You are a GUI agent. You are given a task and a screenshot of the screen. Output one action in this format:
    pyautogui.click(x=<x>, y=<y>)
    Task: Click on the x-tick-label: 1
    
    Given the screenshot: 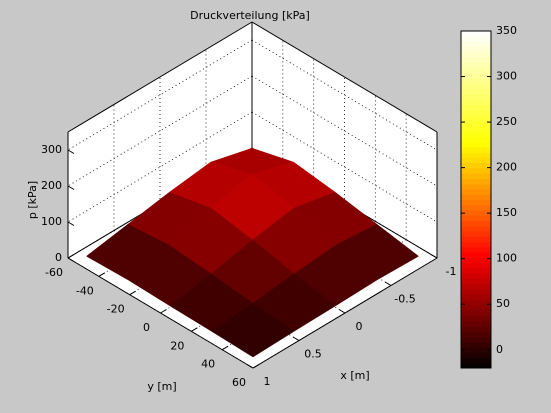 What is the action you would take?
    pyautogui.click(x=267, y=381)
    